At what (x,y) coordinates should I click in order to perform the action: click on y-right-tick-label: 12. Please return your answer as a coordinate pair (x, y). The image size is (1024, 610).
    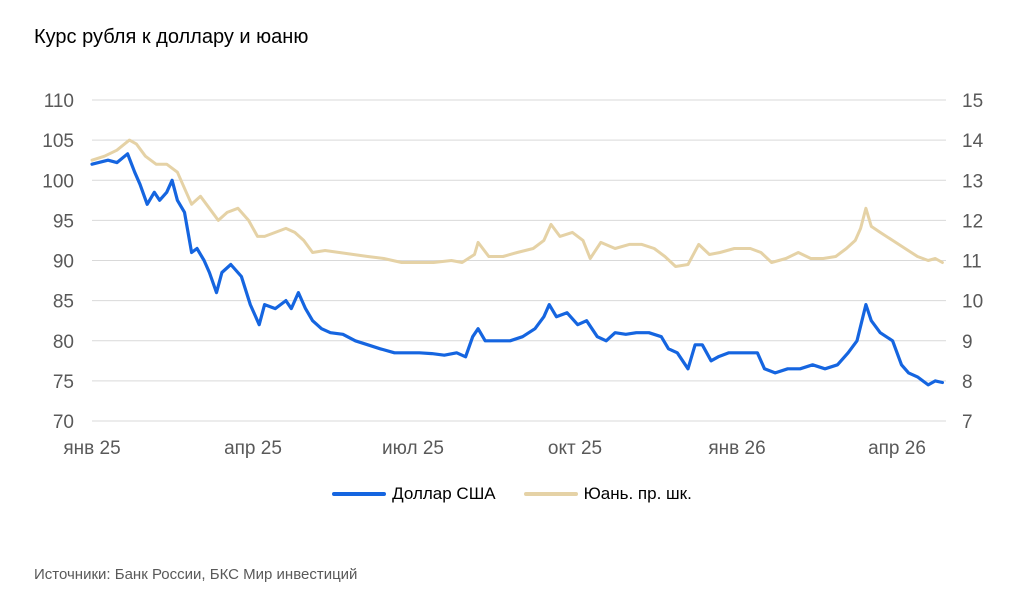
    Looking at the image, I should click on (972, 221).